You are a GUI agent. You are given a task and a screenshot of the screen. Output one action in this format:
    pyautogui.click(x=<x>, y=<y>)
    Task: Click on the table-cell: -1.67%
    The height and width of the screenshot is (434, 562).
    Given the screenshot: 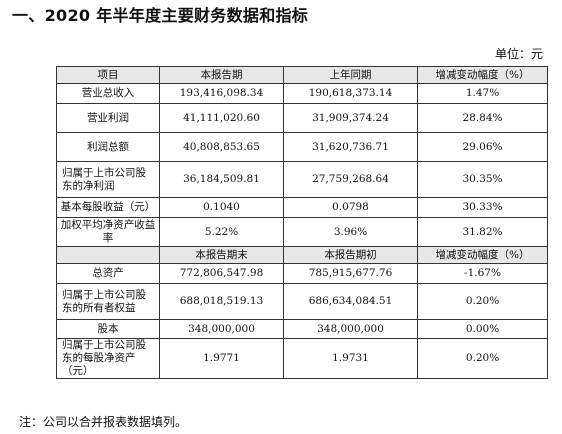 What is the action you would take?
    pyautogui.click(x=482, y=273)
    